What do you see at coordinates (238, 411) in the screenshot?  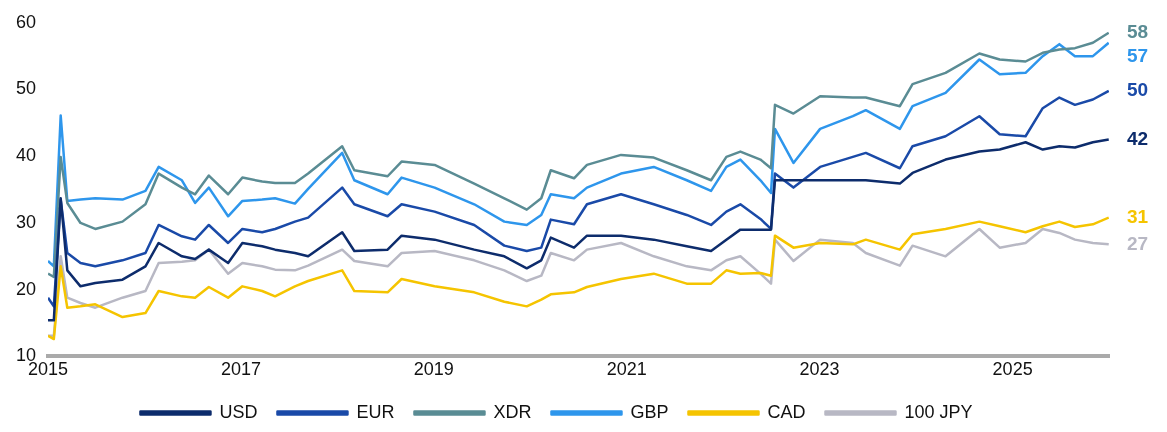 I see `legend-label: USD` at bounding box center [238, 411].